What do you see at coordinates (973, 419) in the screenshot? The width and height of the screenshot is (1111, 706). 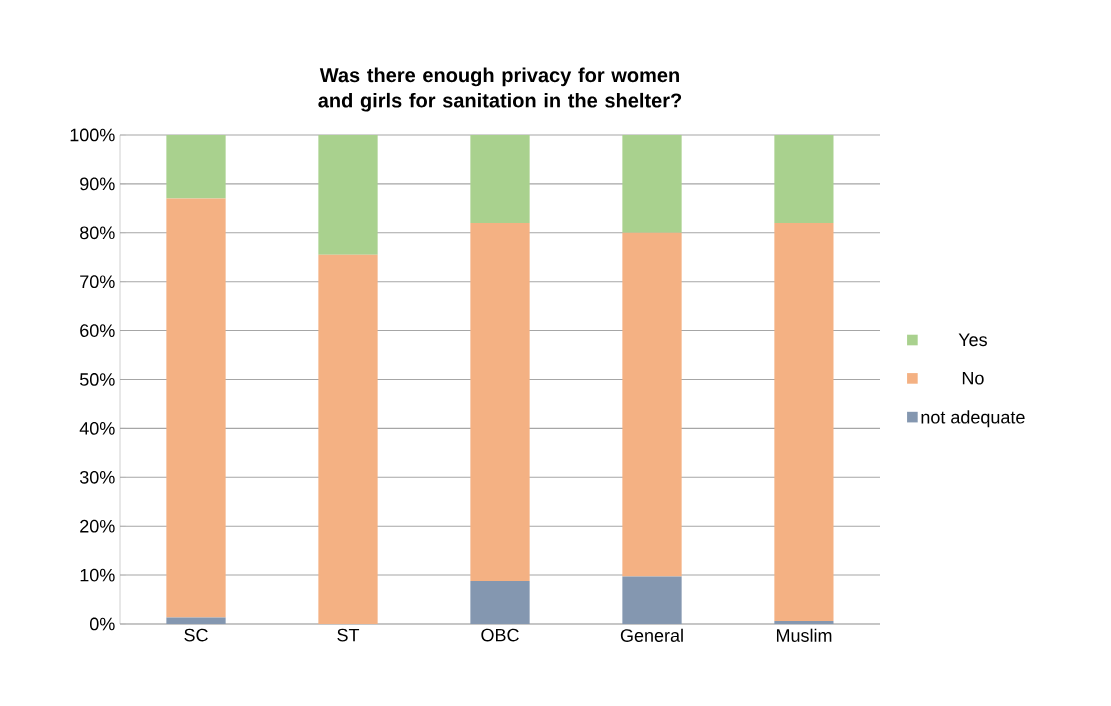 I see `legend-label: not adequate` at bounding box center [973, 419].